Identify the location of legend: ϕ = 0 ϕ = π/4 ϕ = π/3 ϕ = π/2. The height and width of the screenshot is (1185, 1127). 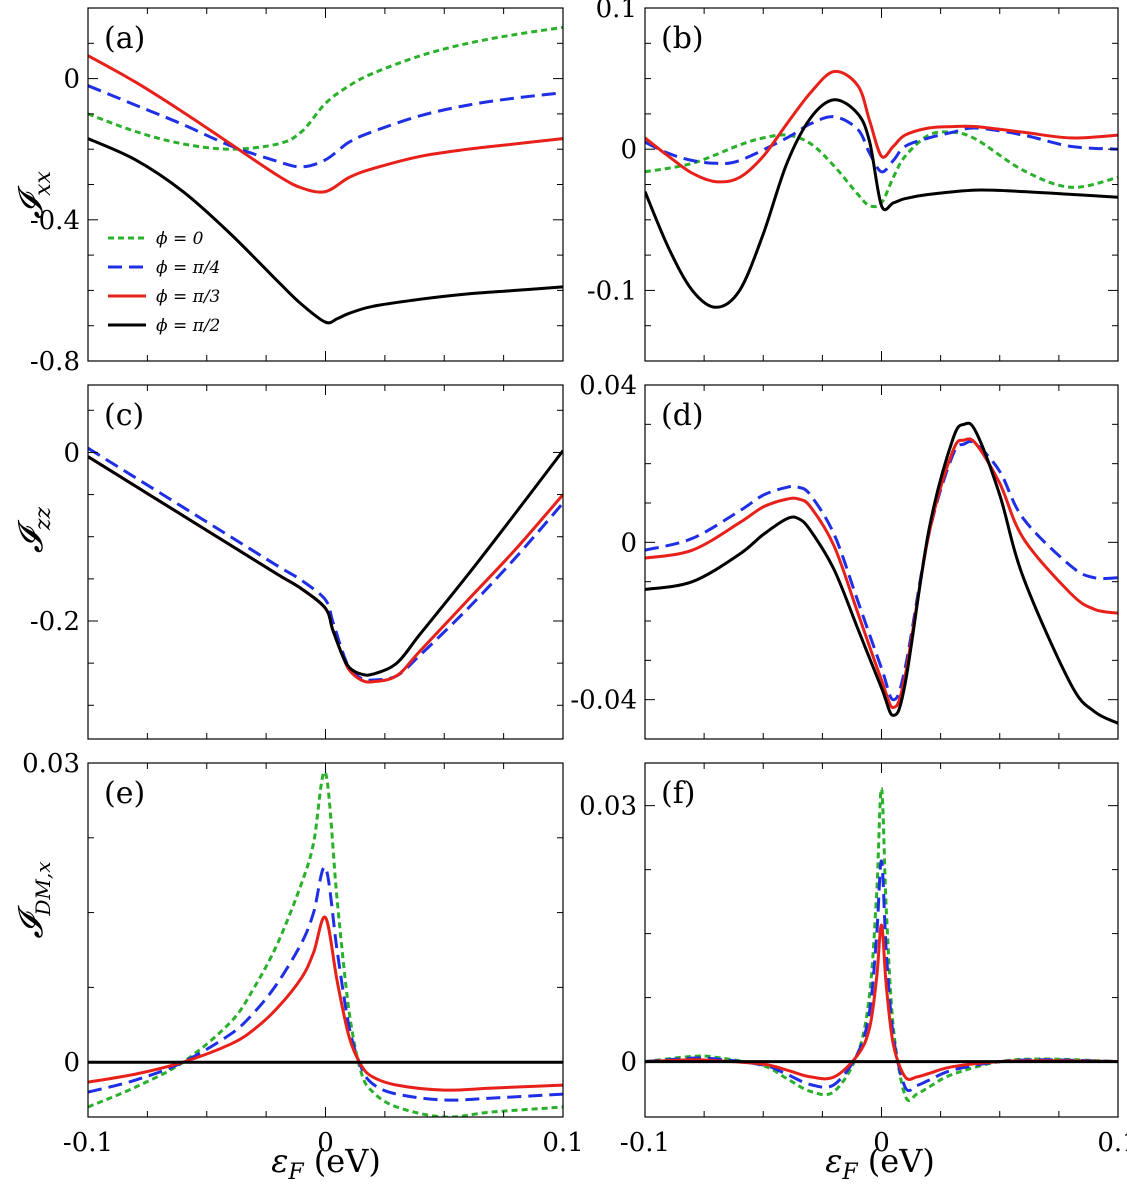
(164, 282).